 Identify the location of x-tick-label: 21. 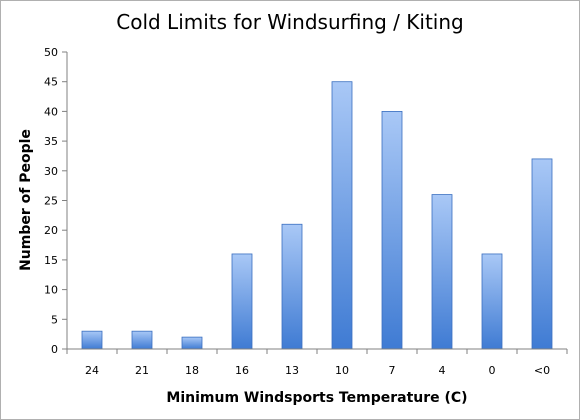
(142, 370).